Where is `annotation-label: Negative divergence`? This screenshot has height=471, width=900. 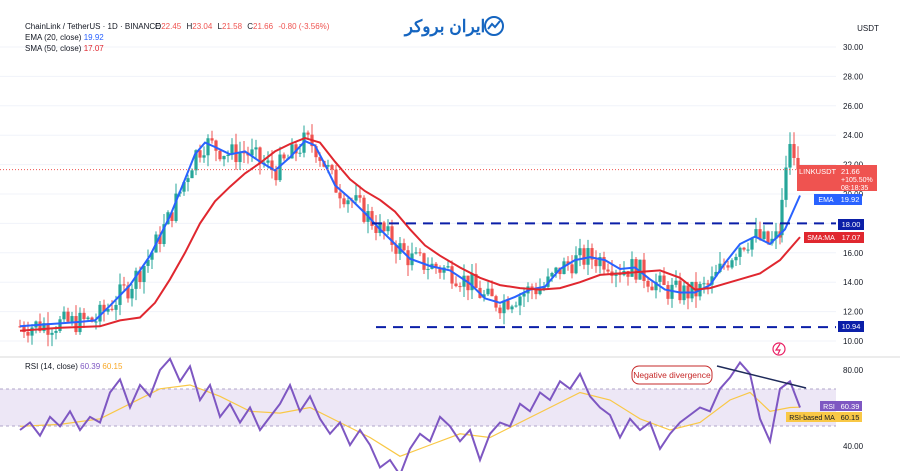 annotation-label: Negative divergence is located at coordinates (672, 375).